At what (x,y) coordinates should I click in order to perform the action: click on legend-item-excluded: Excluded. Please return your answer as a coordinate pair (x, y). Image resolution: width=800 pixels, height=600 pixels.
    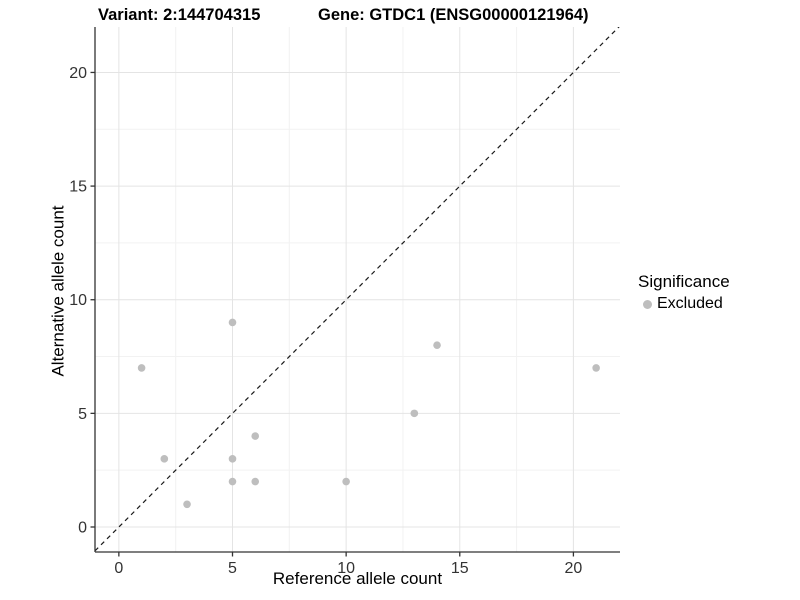
    Looking at the image, I should click on (686, 304).